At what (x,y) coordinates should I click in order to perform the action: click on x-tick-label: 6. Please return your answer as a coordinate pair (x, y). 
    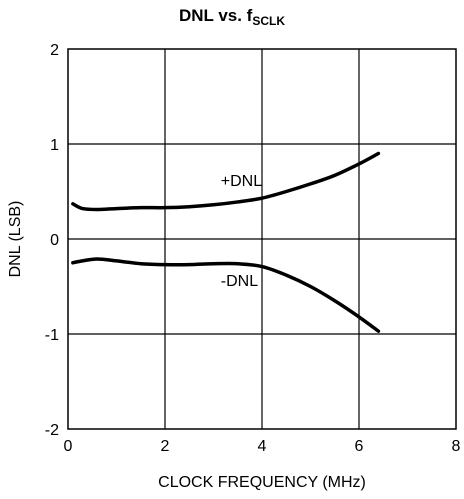
    Looking at the image, I should click on (359, 446).